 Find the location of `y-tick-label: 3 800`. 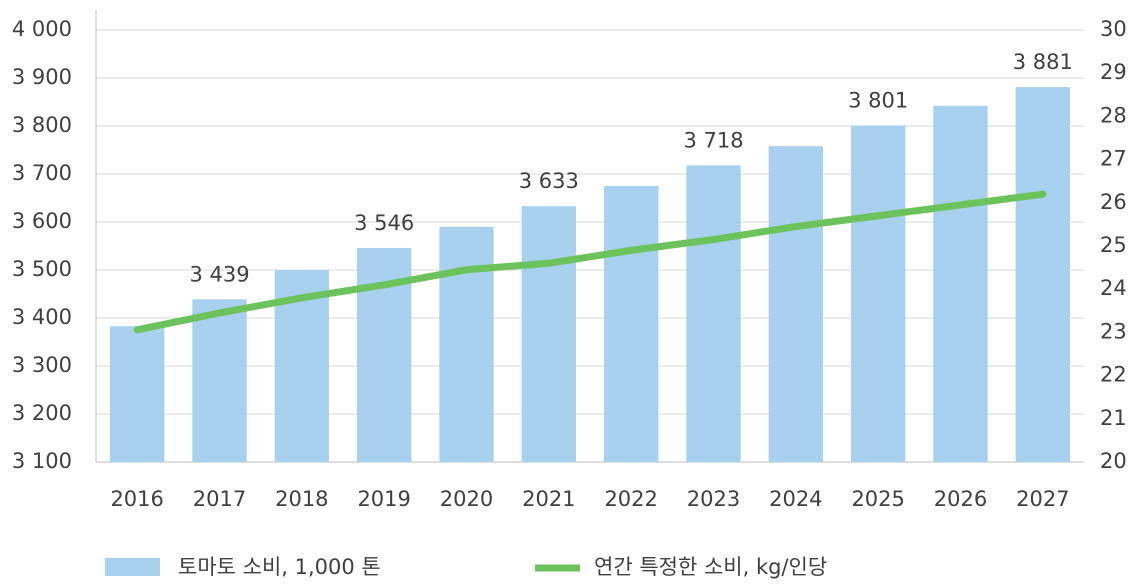

y-tick-label: 3 800 is located at coordinates (42, 125).